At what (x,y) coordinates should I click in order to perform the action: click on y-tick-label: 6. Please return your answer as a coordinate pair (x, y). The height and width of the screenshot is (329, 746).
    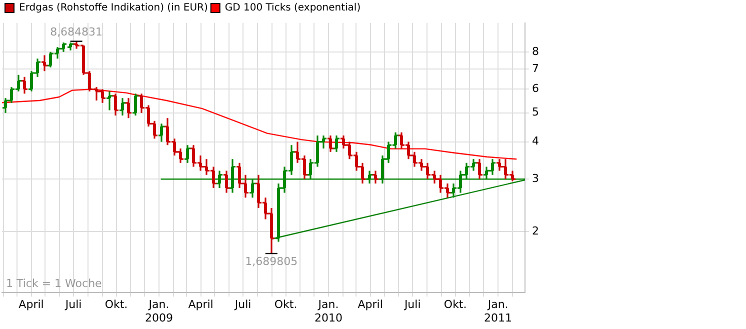
    Looking at the image, I should click on (535, 89).